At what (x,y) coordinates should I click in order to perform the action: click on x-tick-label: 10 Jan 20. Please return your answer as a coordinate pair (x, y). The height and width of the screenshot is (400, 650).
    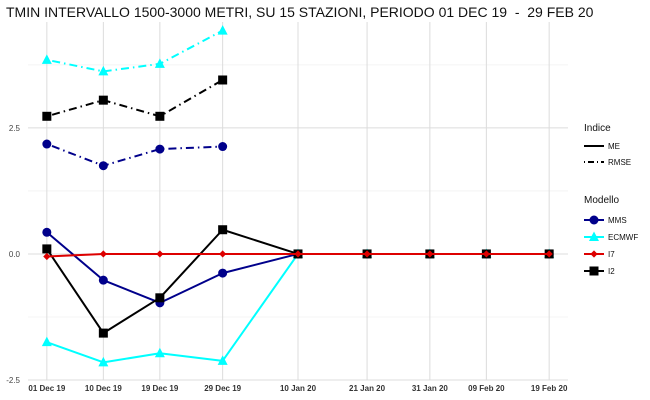
    Looking at the image, I should click on (298, 388).